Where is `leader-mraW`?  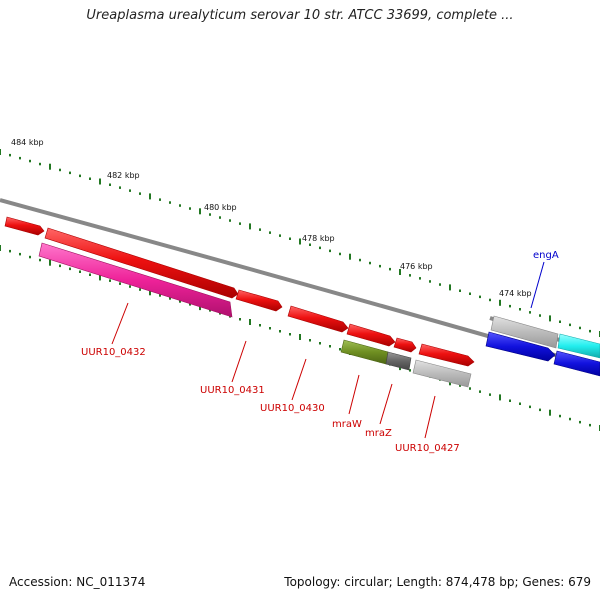
leader-mraW is located at coordinates (354, 394).